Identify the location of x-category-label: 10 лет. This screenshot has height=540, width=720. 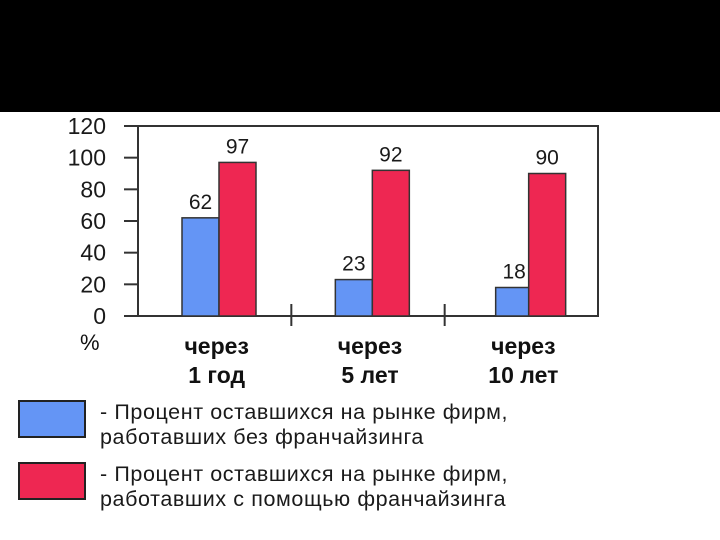
(523, 375).